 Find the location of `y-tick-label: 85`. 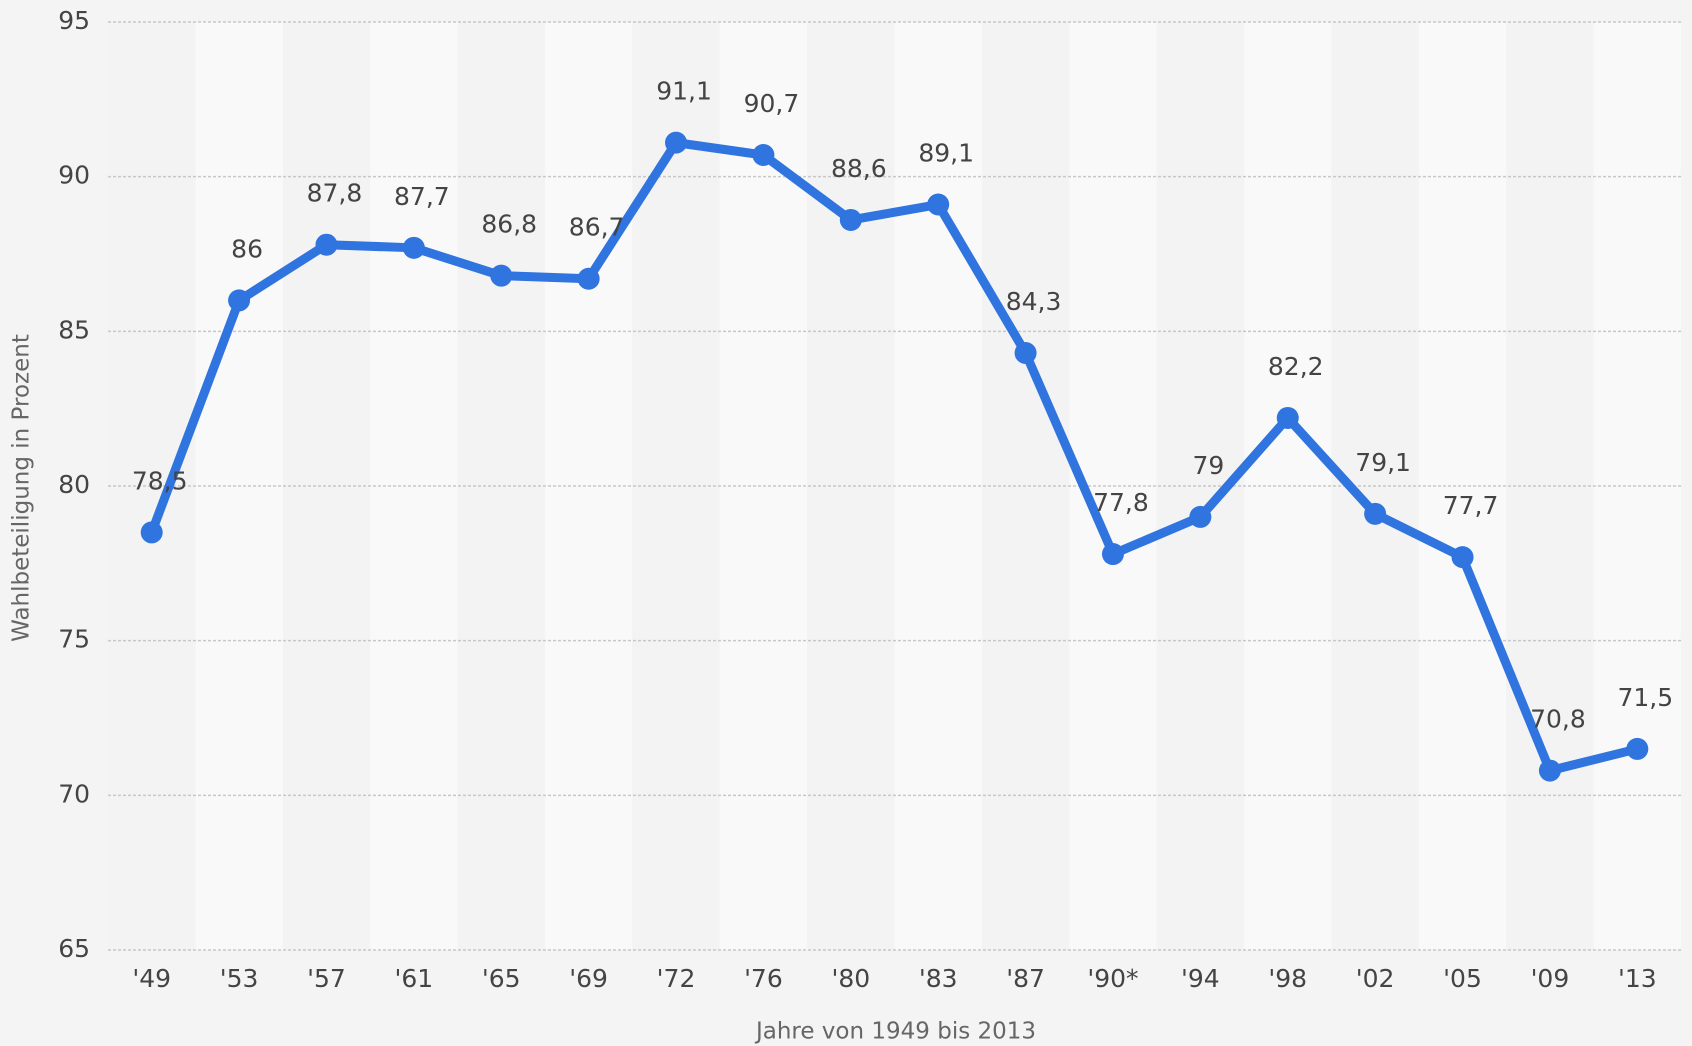

y-tick-label: 85 is located at coordinates (74, 329).